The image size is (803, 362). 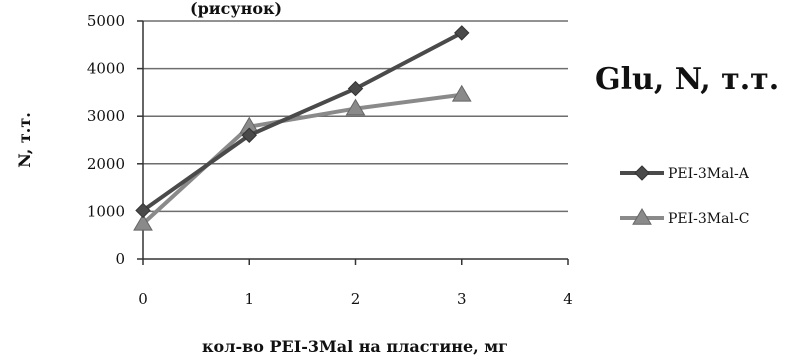 I want to click on series-line, so click(x=302, y=159).